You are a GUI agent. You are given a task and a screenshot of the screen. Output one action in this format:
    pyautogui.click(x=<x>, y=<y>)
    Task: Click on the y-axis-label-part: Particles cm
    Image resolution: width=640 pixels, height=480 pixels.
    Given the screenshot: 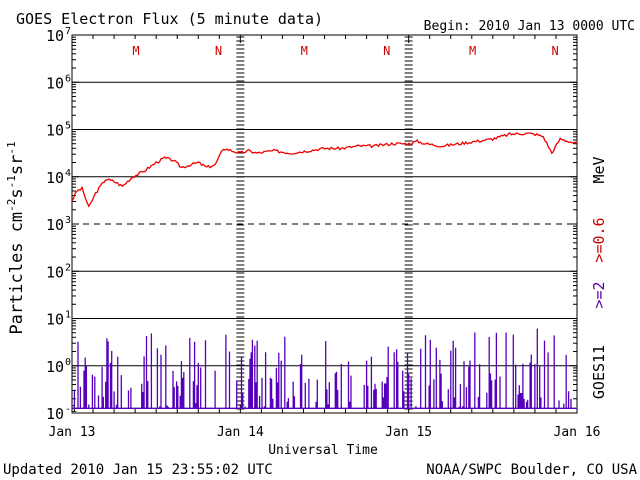 What is the action you would take?
    pyautogui.click(x=17, y=273)
    